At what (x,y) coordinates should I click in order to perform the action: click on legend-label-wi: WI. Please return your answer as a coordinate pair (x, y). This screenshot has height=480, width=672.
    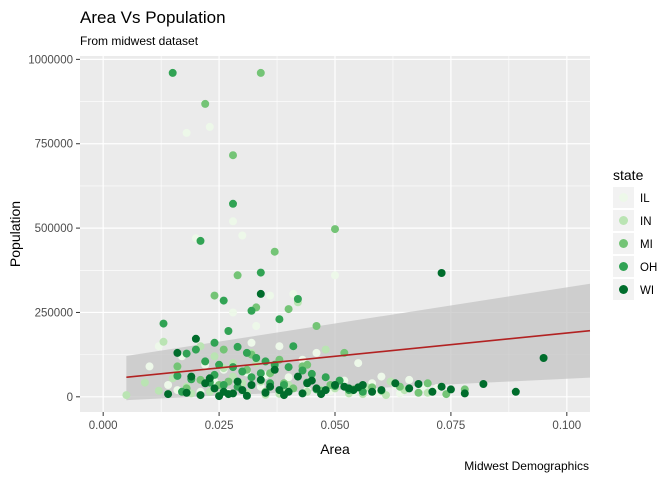
    Looking at the image, I should click on (647, 291).